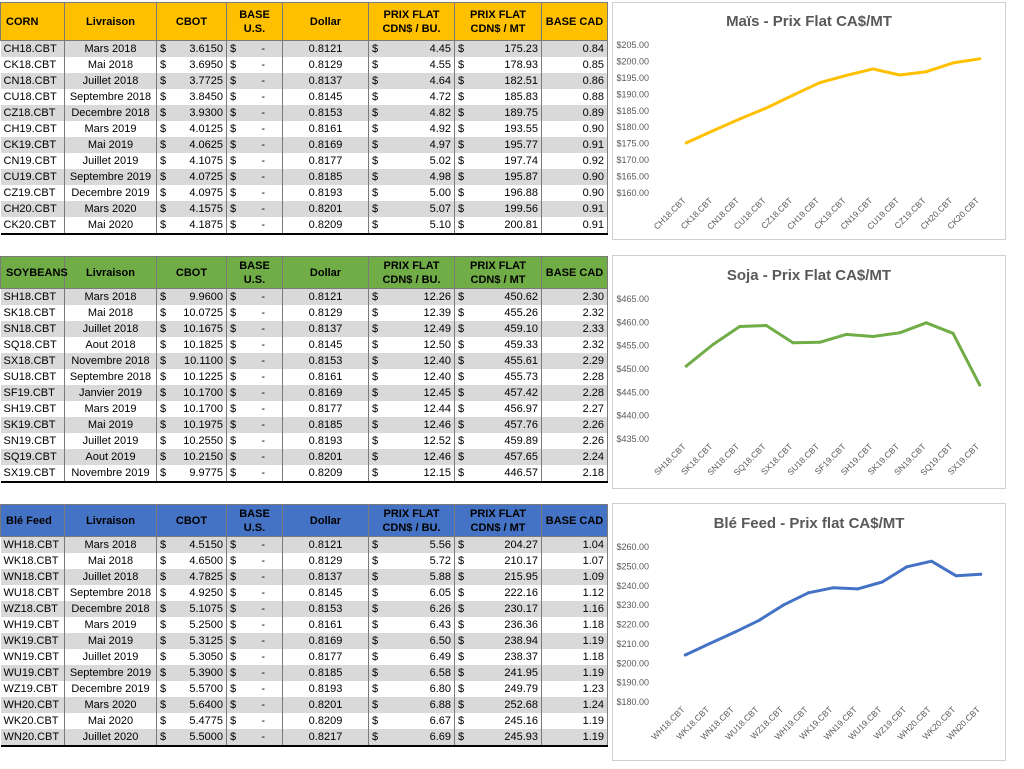 The height and width of the screenshot is (769, 1024). What do you see at coordinates (191, 657) in the screenshot?
I see `cbot-cell: $5.3050` at bounding box center [191, 657].